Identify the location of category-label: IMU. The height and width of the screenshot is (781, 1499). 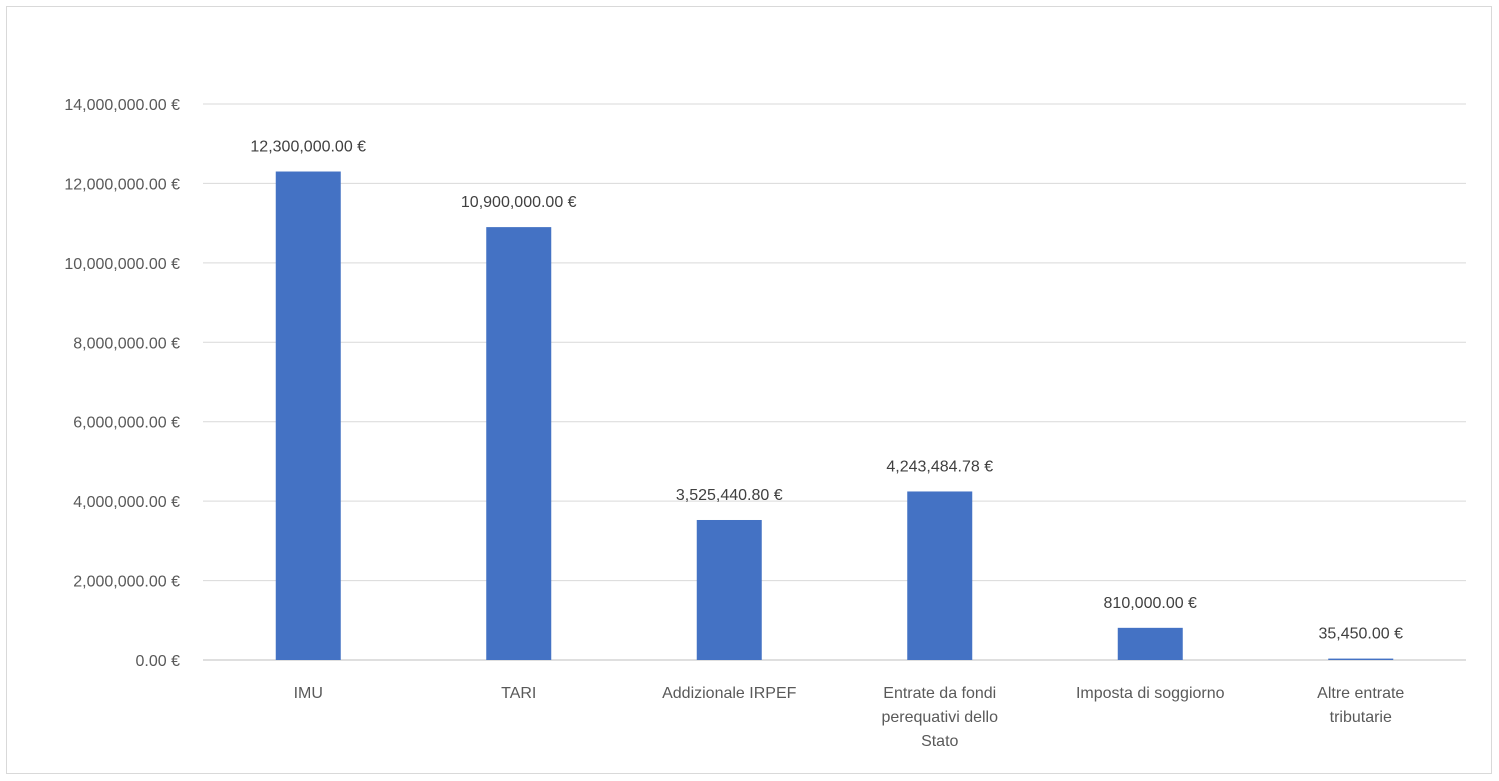
(308, 693).